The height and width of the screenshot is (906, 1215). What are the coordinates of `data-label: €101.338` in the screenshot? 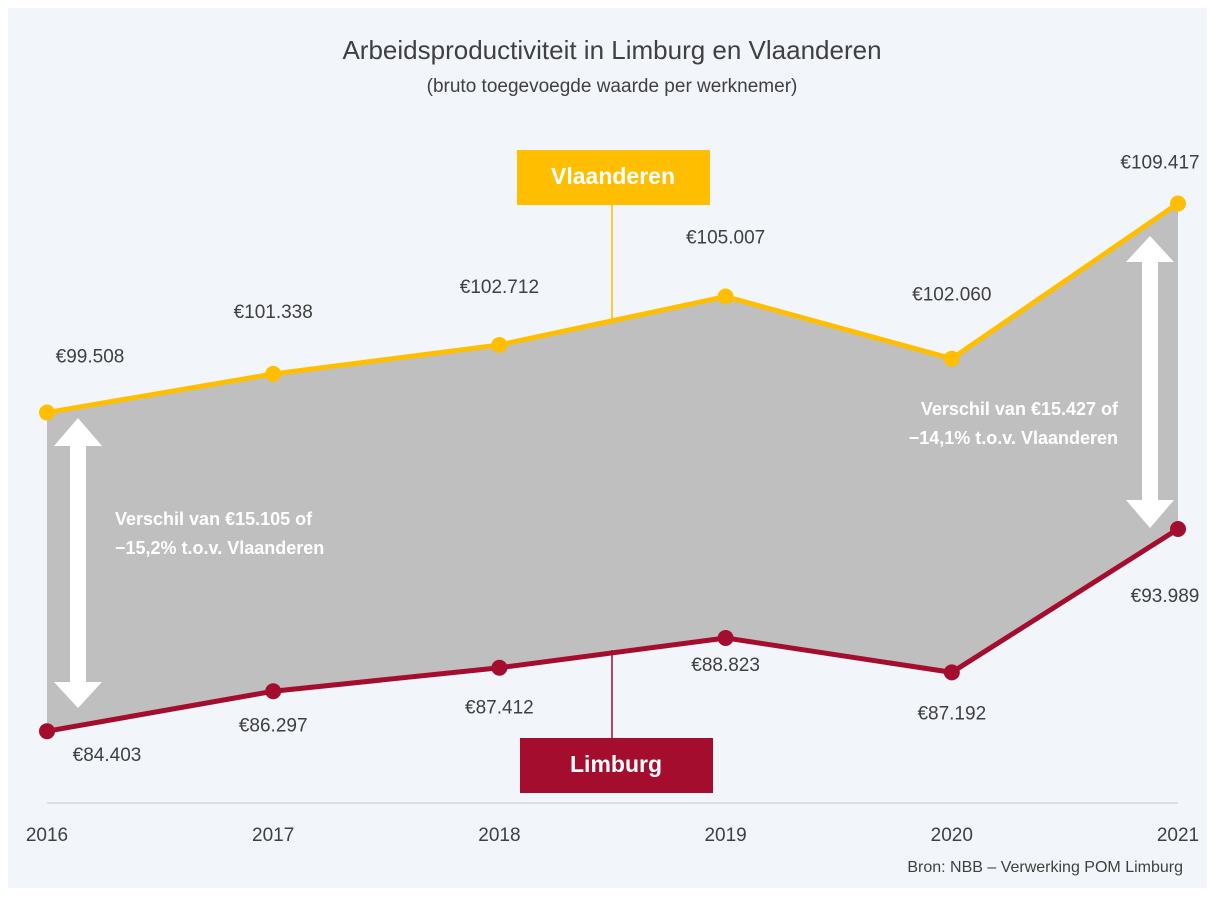 It's located at (273, 312).